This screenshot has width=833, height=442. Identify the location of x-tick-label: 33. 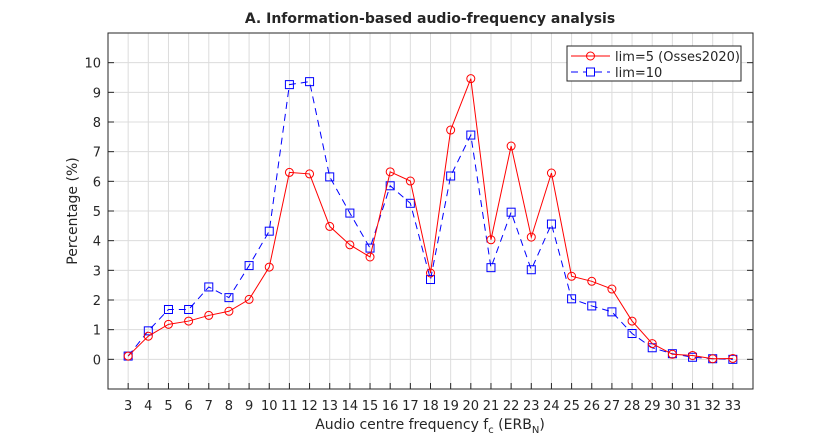
(733, 406).